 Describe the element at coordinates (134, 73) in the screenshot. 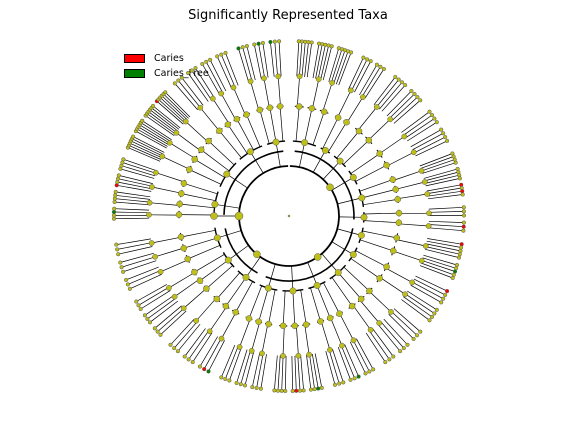

I see `legend-swatch-caries-free` at that location.